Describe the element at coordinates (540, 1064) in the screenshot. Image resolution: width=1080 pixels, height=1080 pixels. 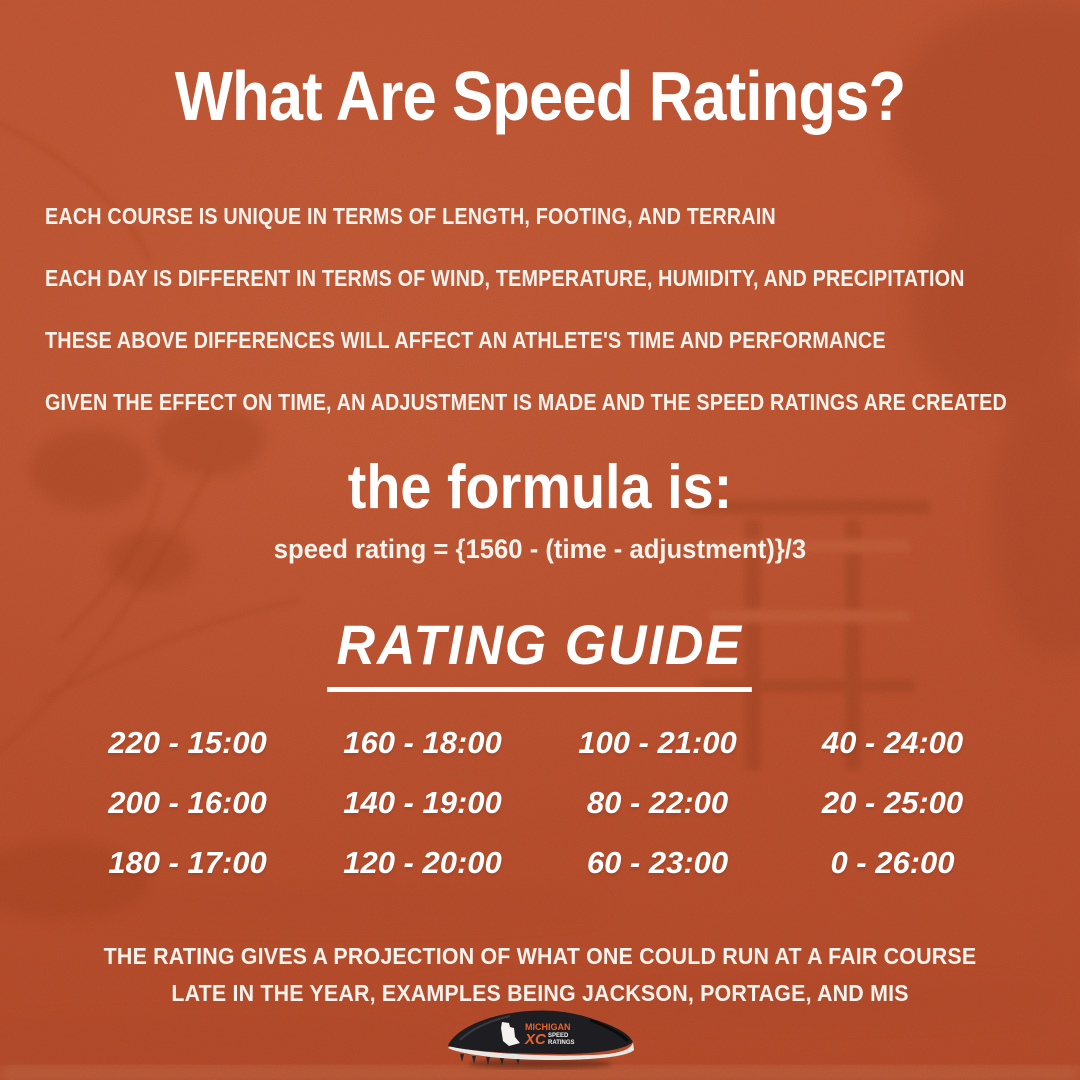
I see `shoe-shadow` at that location.